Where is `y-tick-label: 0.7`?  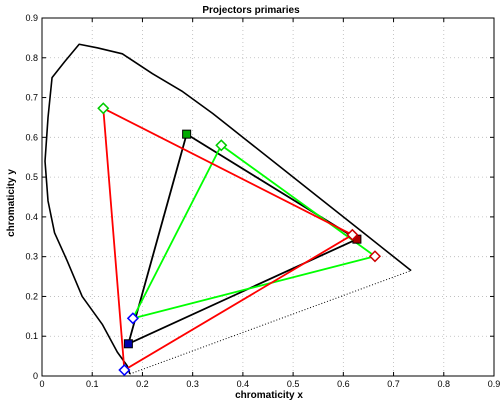
y-tick-label: 0.7 is located at coordinates (31, 98).